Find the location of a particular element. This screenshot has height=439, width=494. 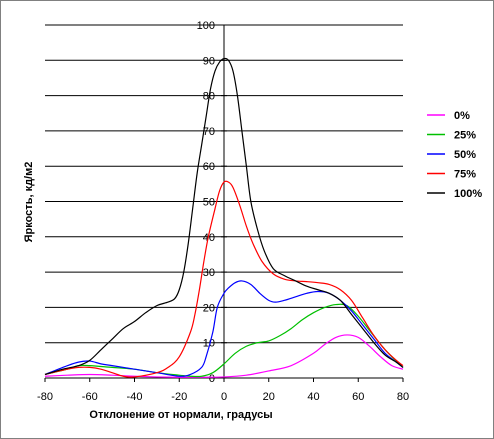

y-tick-label-60: 60 is located at coordinates (209, 167).